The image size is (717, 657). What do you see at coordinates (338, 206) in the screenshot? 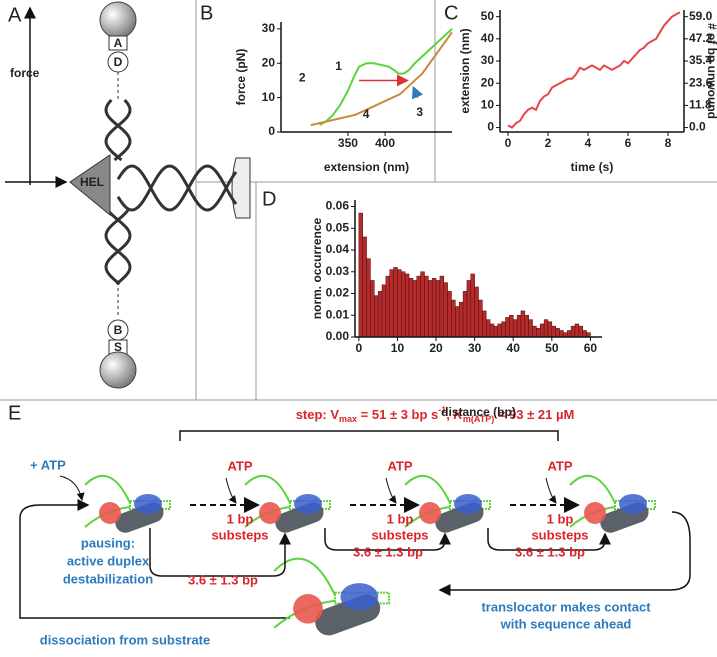
I see `y-tick-label: 0.06` at bounding box center [338, 206].